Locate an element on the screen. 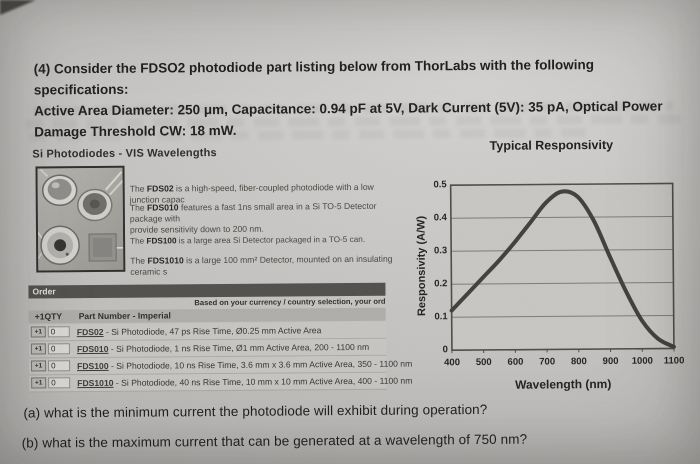 This screenshot has height=464, width=700. x-tick-label: 1100 is located at coordinates (674, 361).